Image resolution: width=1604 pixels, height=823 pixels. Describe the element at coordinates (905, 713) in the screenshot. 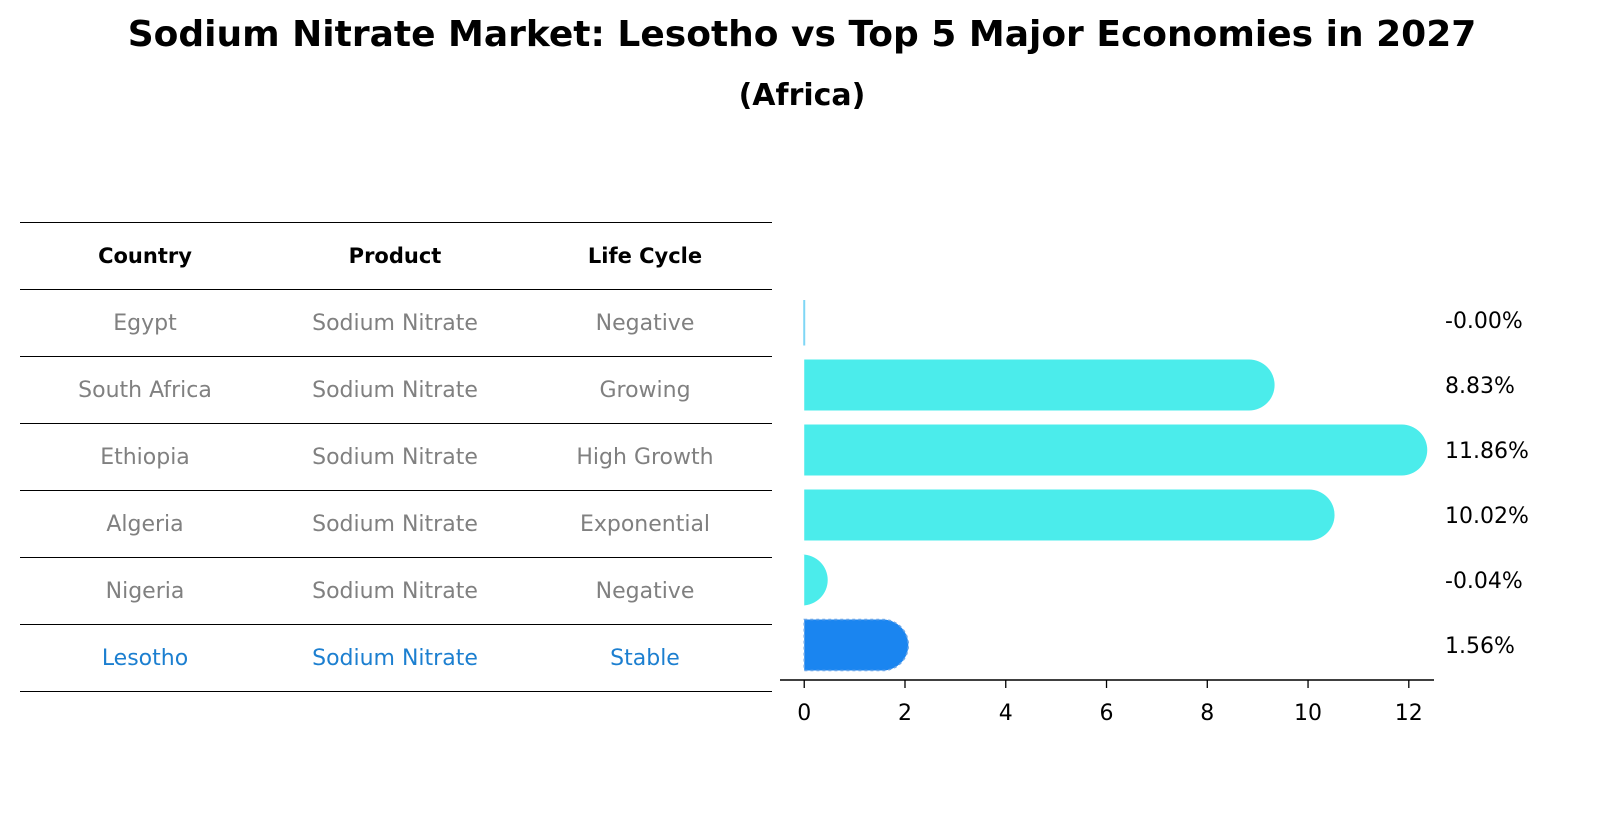

I see `x-tick-label: 2` at that location.